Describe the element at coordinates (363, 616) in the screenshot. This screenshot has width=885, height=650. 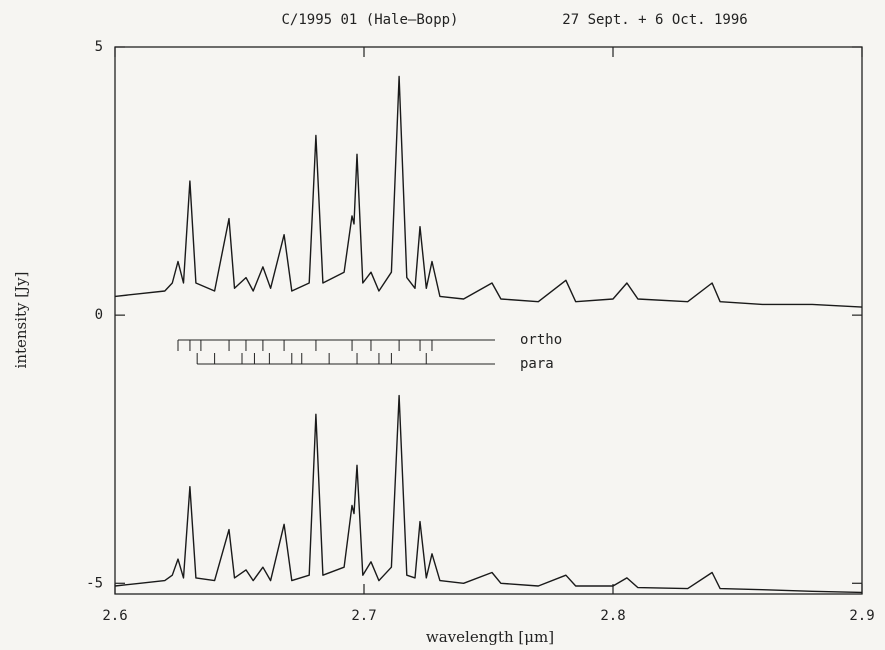
I see `x-tick-label: 2.7` at that location.